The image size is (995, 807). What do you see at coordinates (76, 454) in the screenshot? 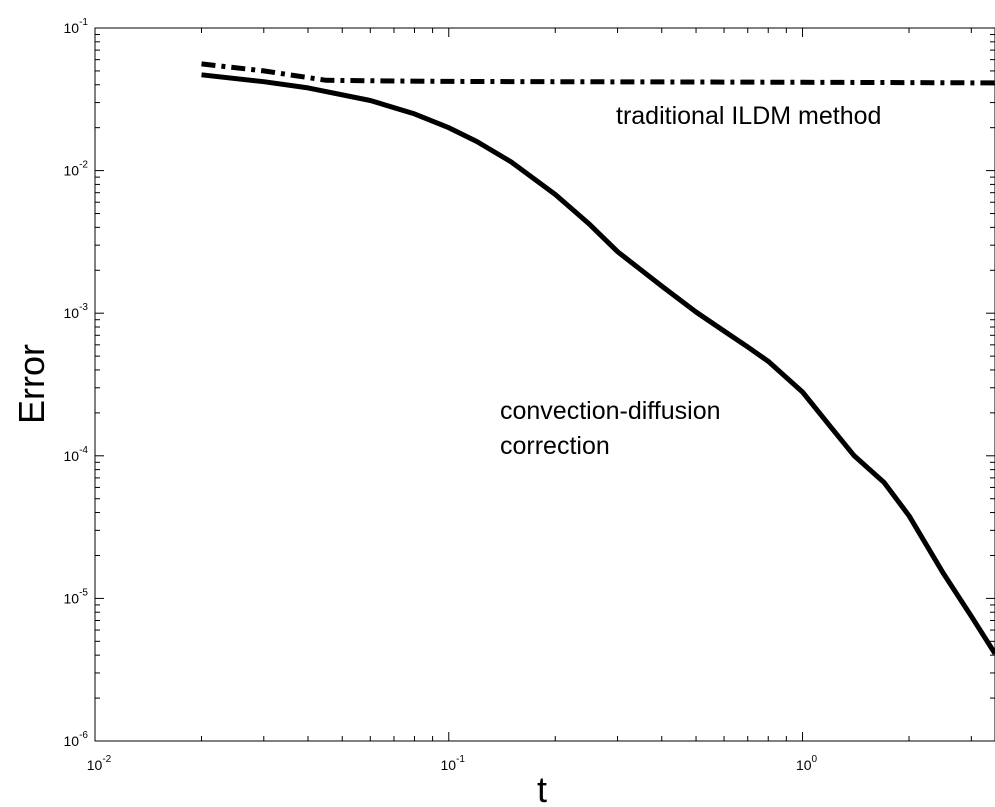
I see `y-tick-label: 10⁻⁴` at bounding box center [76, 454].